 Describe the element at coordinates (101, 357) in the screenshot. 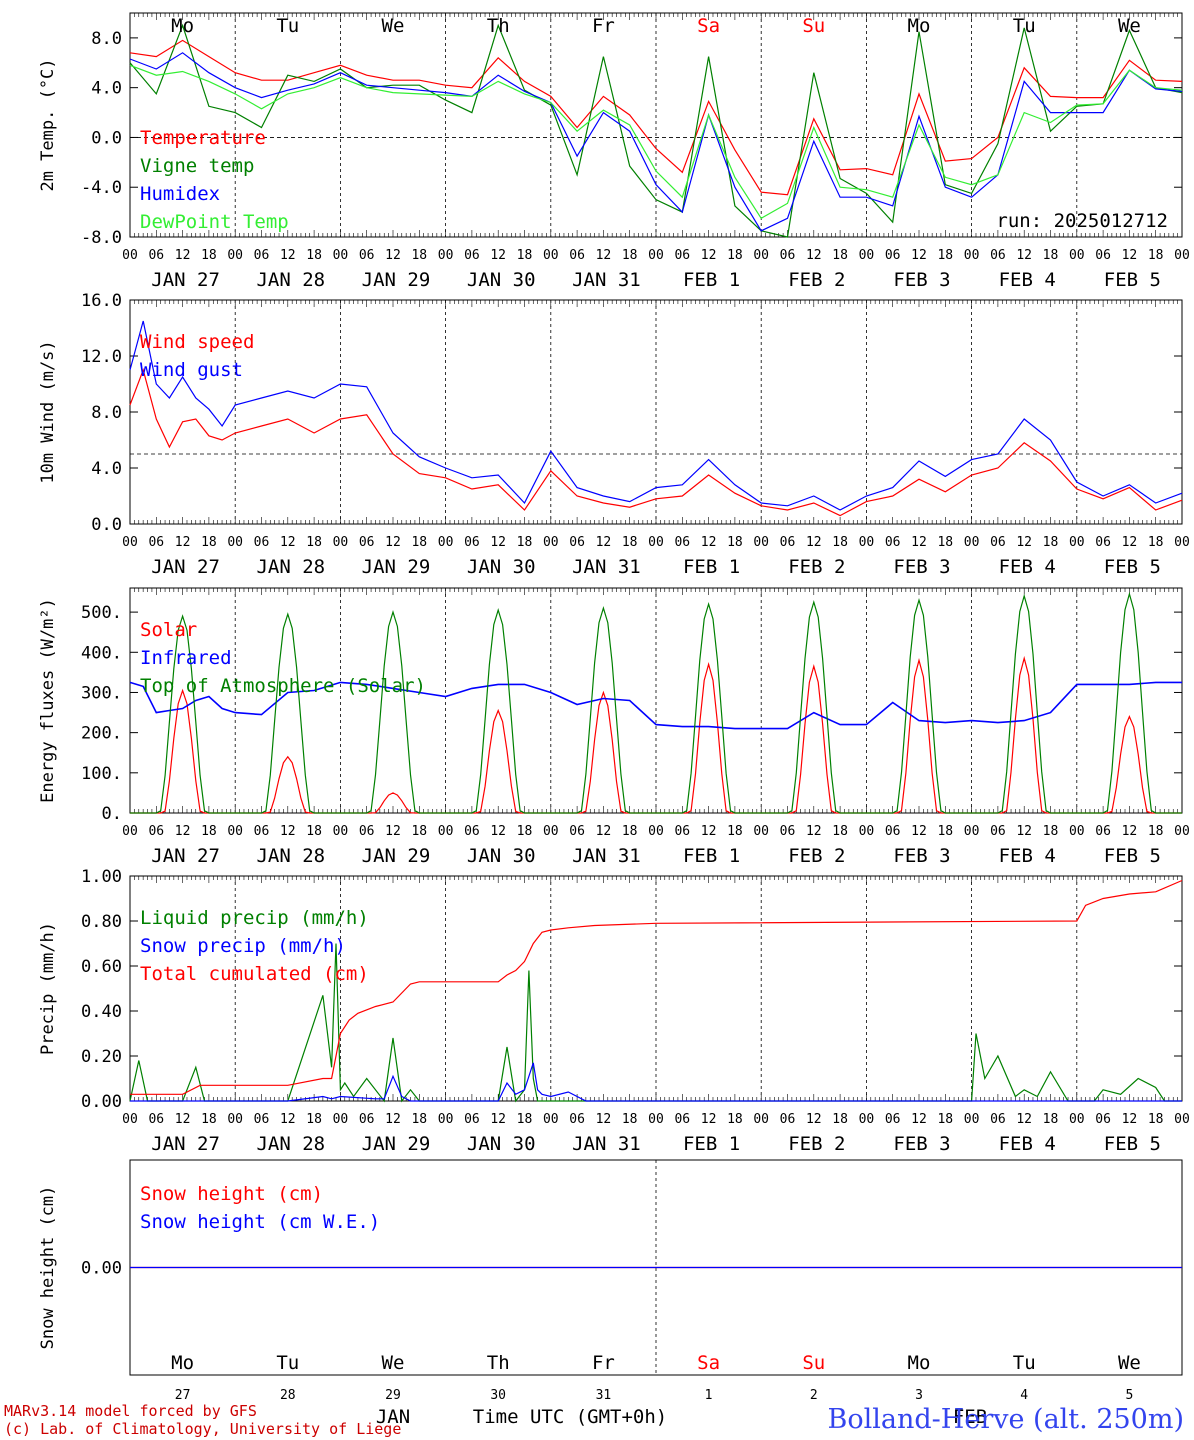

I see `y-tick-label: 12.0` at that location.